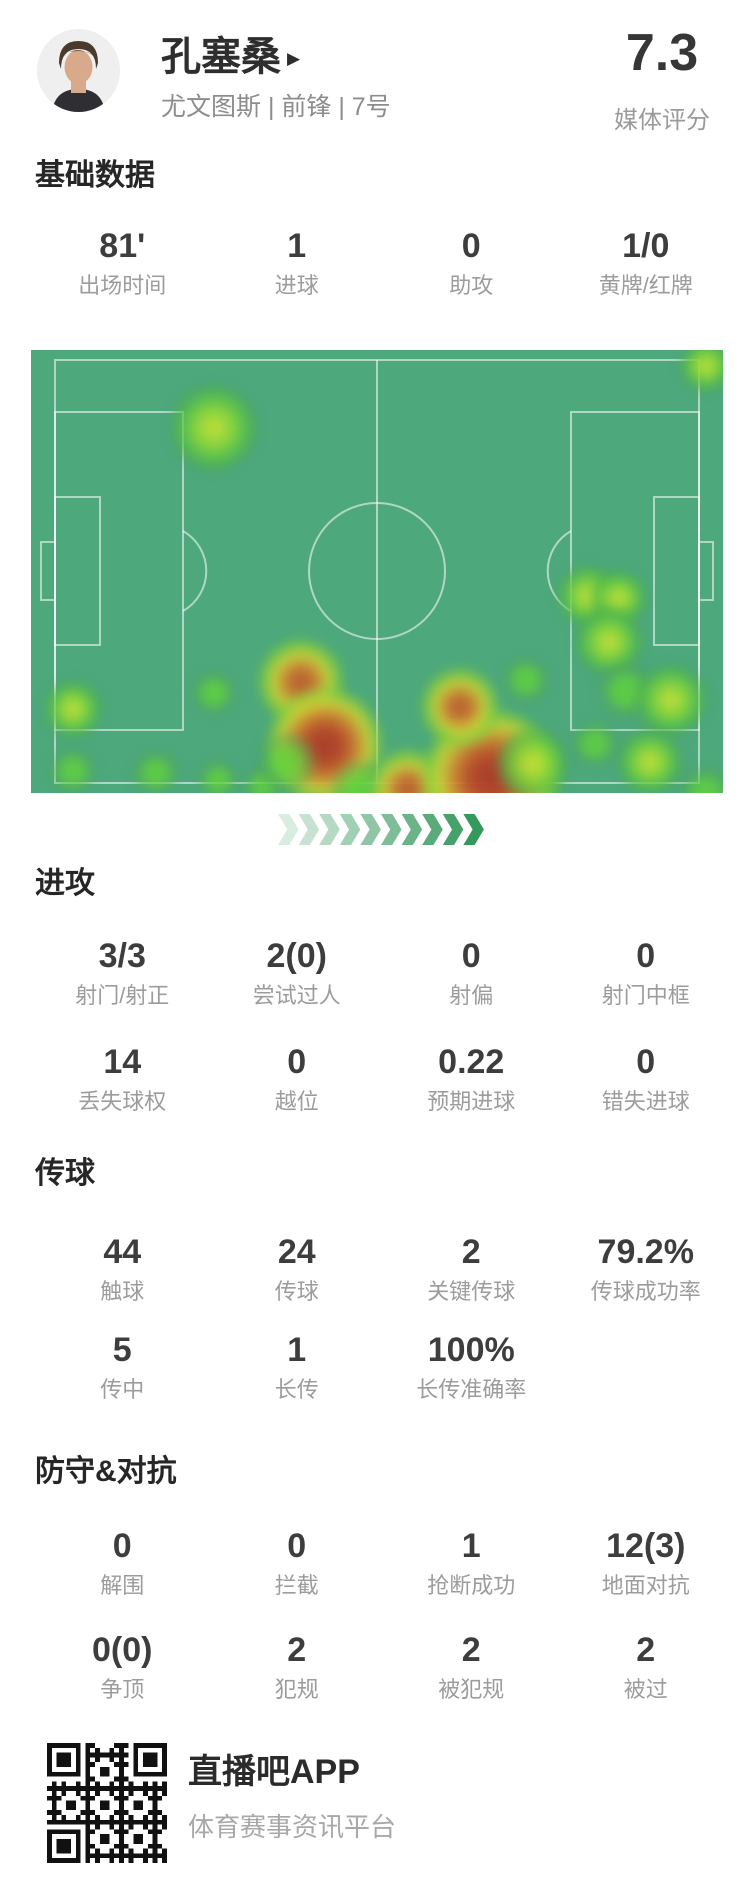 This screenshot has width=750, height=1889. What do you see at coordinates (122, 1079) in the screenshot?
I see `stat-cell: 14 丢失球权` at bounding box center [122, 1079].